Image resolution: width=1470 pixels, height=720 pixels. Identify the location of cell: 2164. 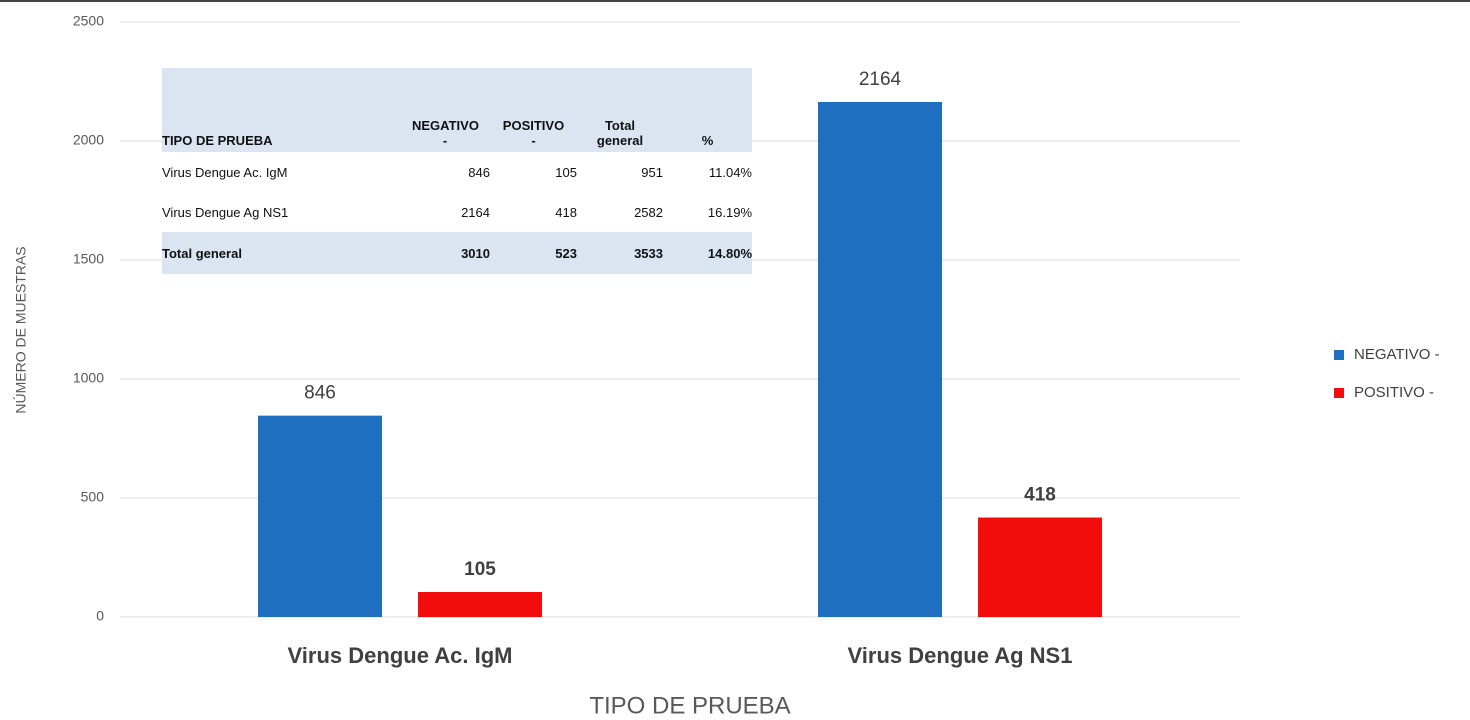
(475, 212).